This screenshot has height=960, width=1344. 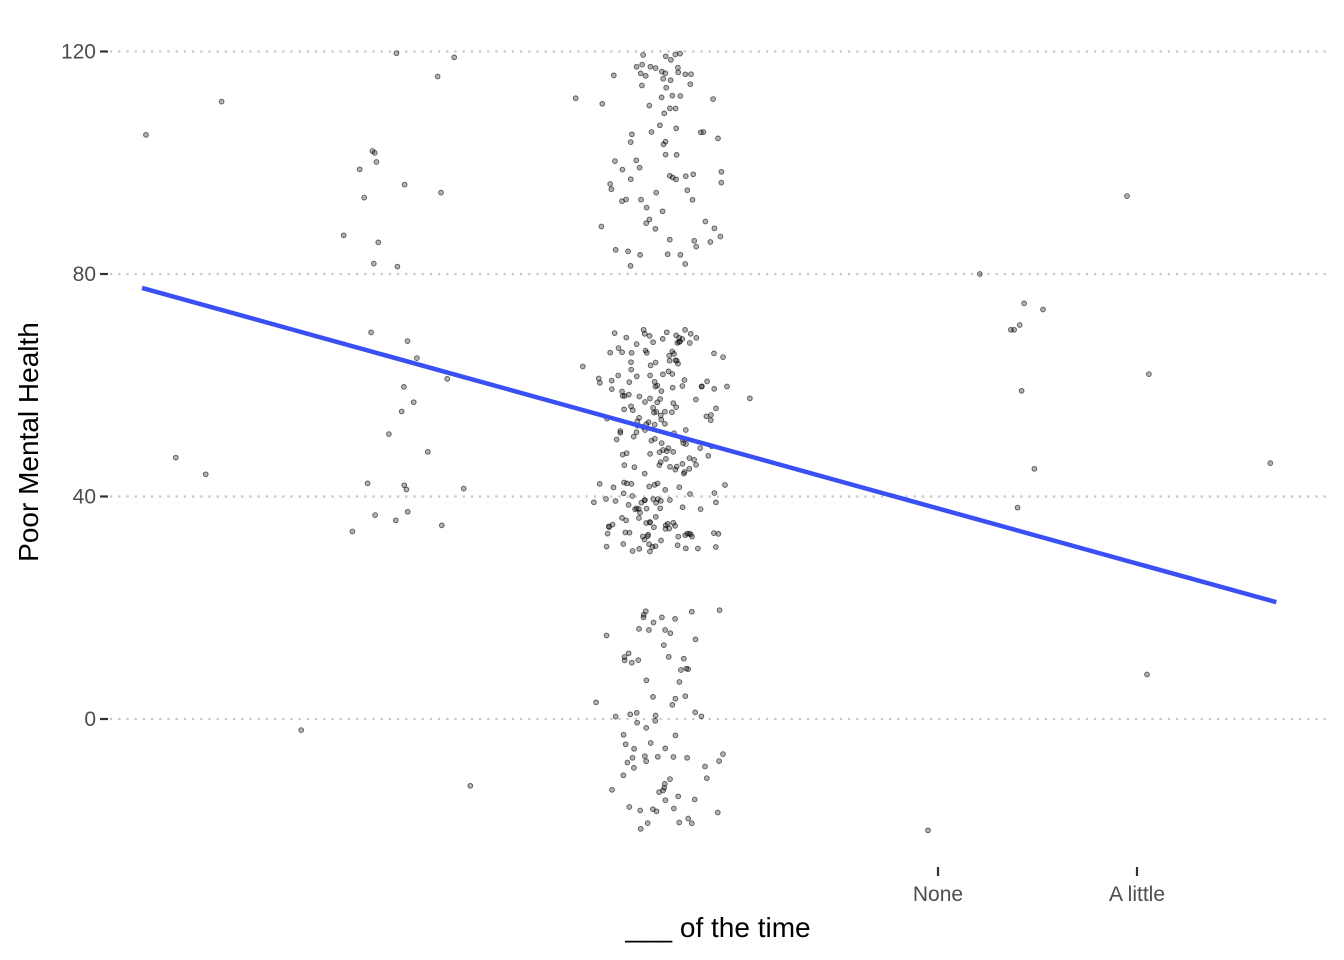 What do you see at coordinates (84, 386) in the screenshot?
I see `y-axis-ticks: 0 40 80 120` at bounding box center [84, 386].